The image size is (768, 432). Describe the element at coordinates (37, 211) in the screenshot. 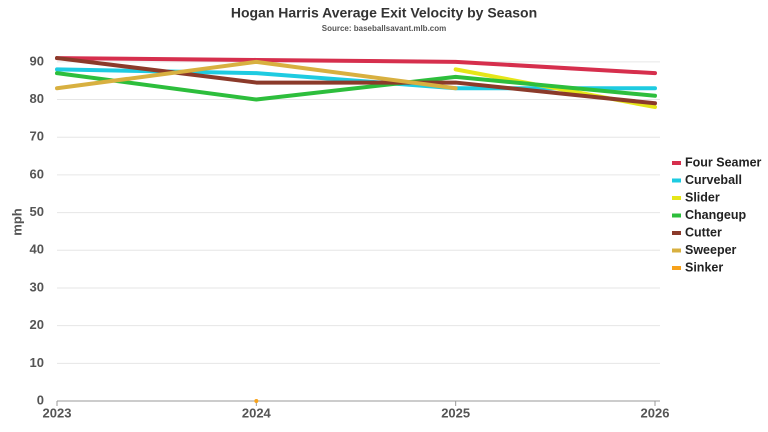

I see `y-tick-label: 50` at that location.